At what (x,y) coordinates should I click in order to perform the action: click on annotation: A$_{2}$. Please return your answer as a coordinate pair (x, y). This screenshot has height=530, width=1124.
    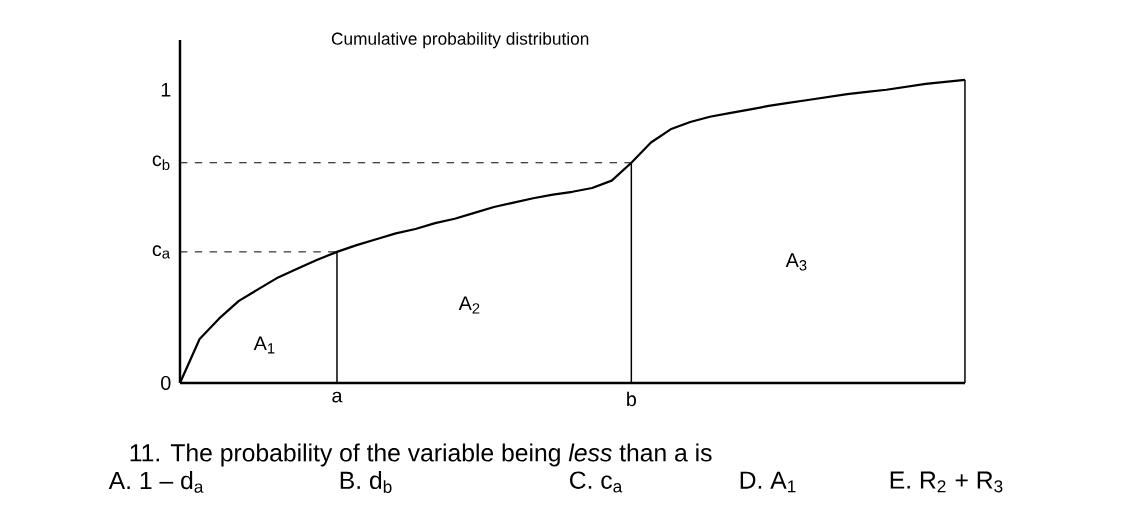
    Looking at the image, I should click on (469, 305).